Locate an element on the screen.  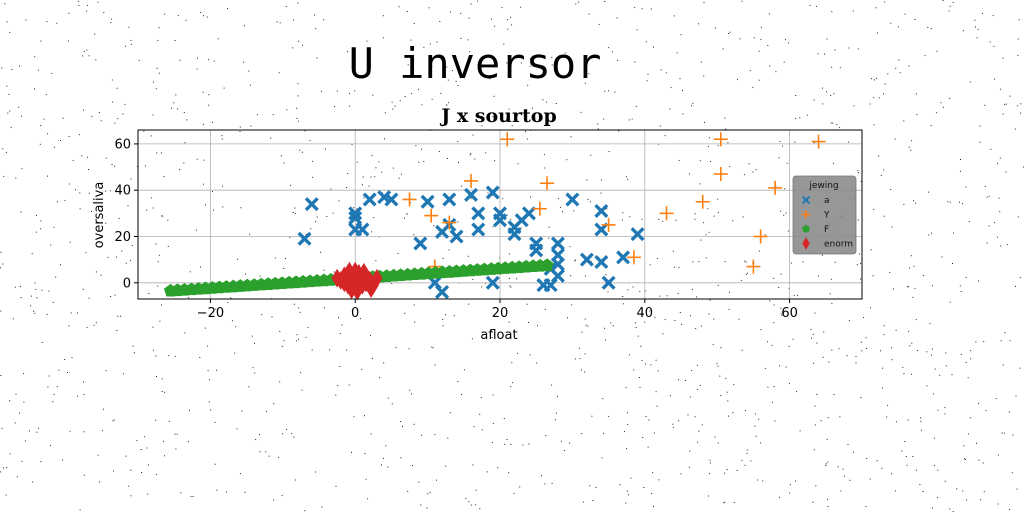
y-tick-label: 0 is located at coordinates (127, 283).